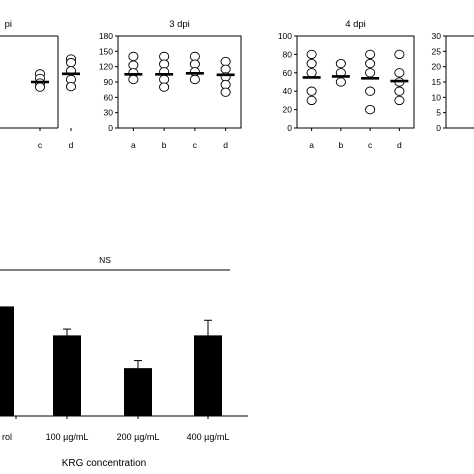  What do you see at coordinates (138, 437) in the screenshot?
I see `x-tick-label: 200 µg/mL` at bounding box center [138, 437].